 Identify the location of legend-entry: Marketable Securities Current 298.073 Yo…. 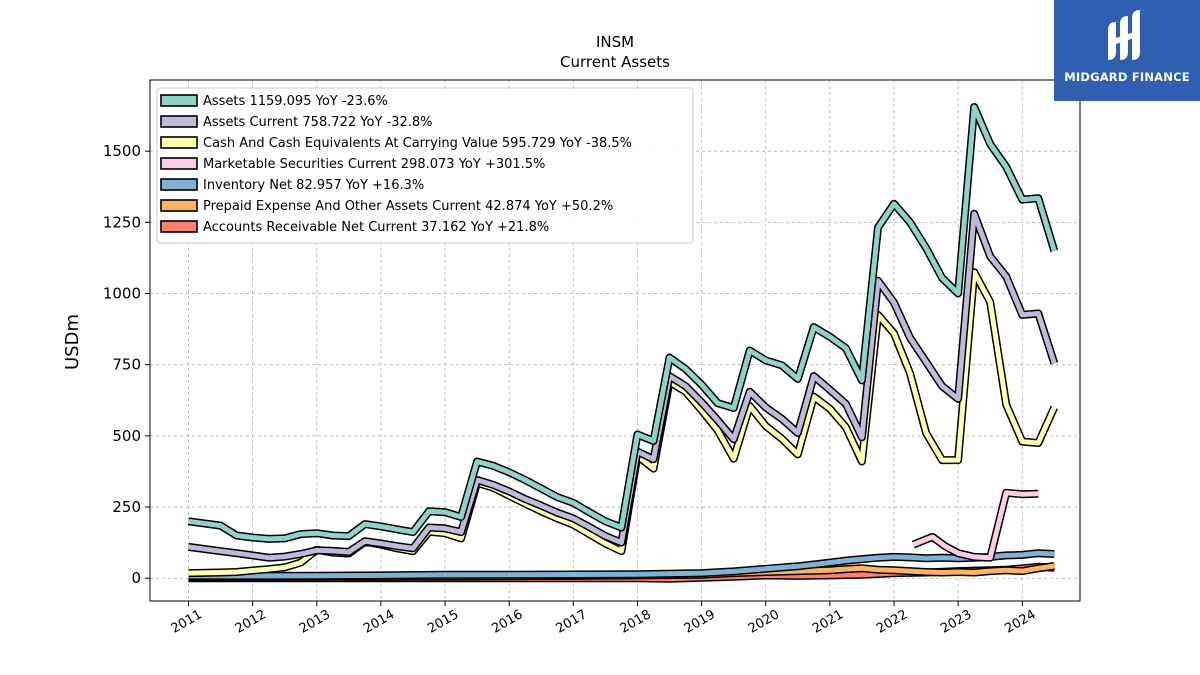
(374, 164).